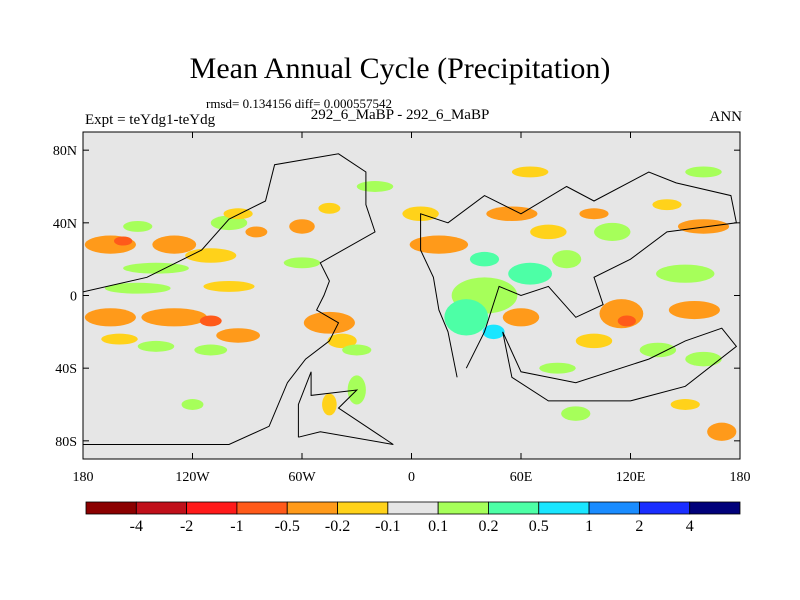 The image size is (800, 600). What do you see at coordinates (299, 103) in the screenshot?
I see `chart-stats-text: rmsd= 0.134156 diff= 0.000557542` at bounding box center [299, 103].